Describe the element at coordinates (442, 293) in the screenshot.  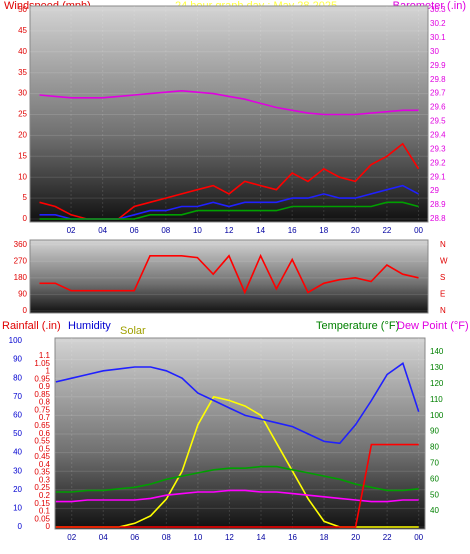
I see `y2-tick-label: E` at that location.